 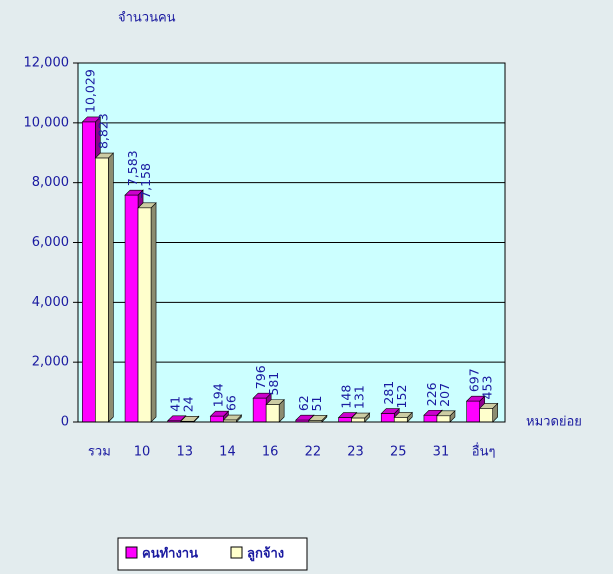 What do you see at coordinates (65, 422) in the screenshot?
I see `y-tick-label: 0` at bounding box center [65, 422].